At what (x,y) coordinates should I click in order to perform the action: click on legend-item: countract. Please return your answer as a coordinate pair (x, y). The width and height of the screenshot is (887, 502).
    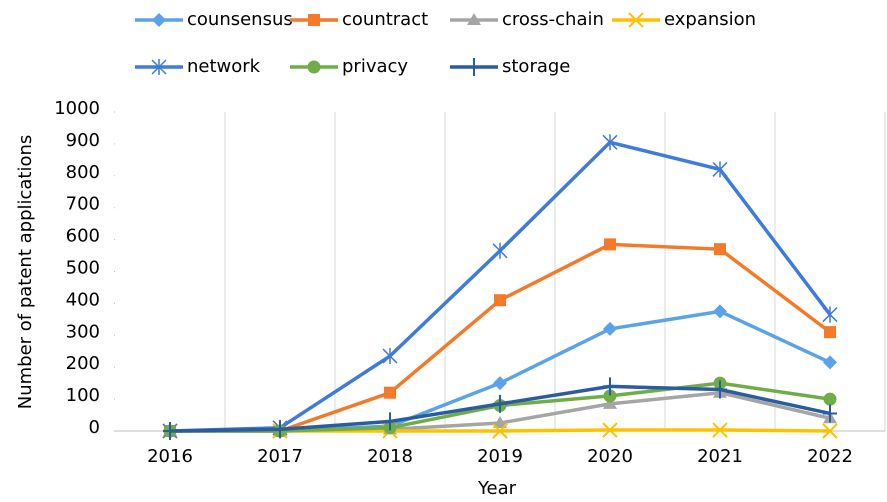
    Looking at the image, I should click on (359, 19).